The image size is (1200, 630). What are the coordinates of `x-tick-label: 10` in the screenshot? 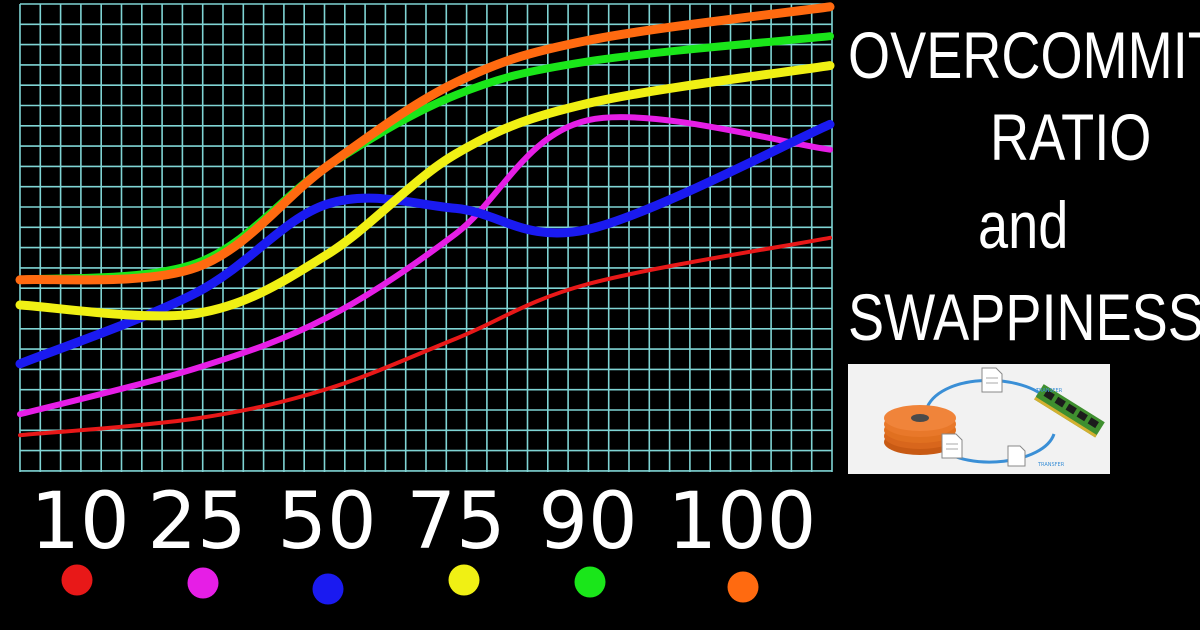 It's located at (79, 522).